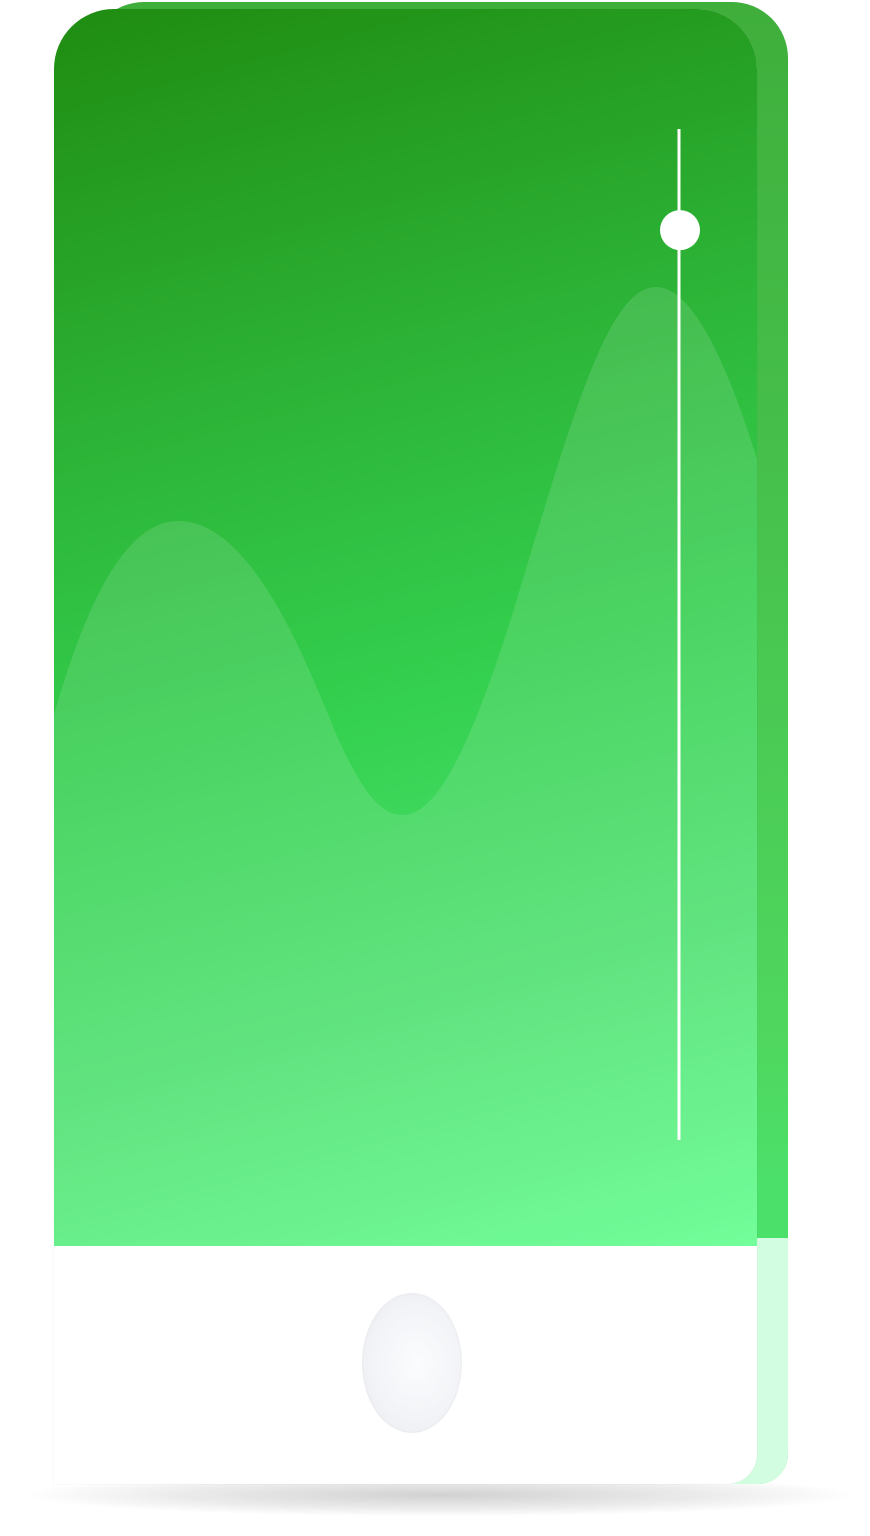  What do you see at coordinates (680, 634) in the screenshot?
I see `vertical-slider` at bounding box center [680, 634].